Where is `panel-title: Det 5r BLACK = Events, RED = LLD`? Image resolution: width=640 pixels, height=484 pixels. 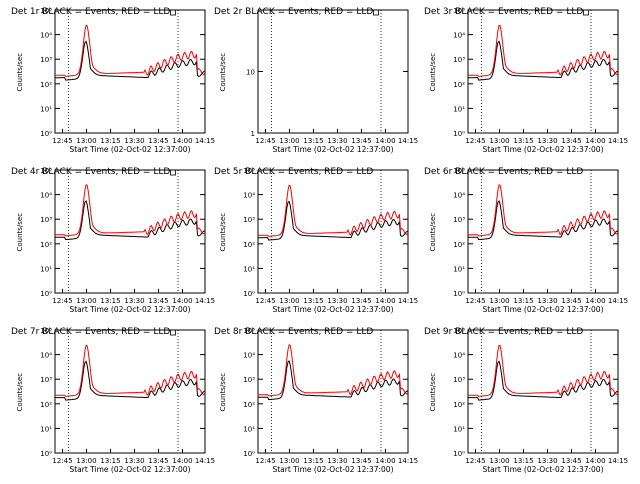
panel-title: Det 5r BLACK = Events, RED = LLD is located at coordinates (293, 172).